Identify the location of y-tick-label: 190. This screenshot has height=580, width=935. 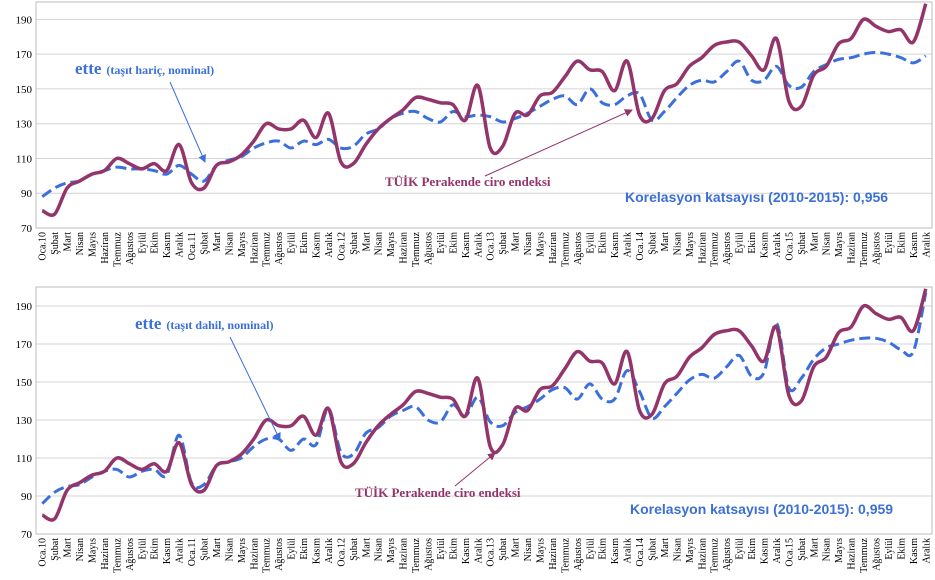
(24, 307).